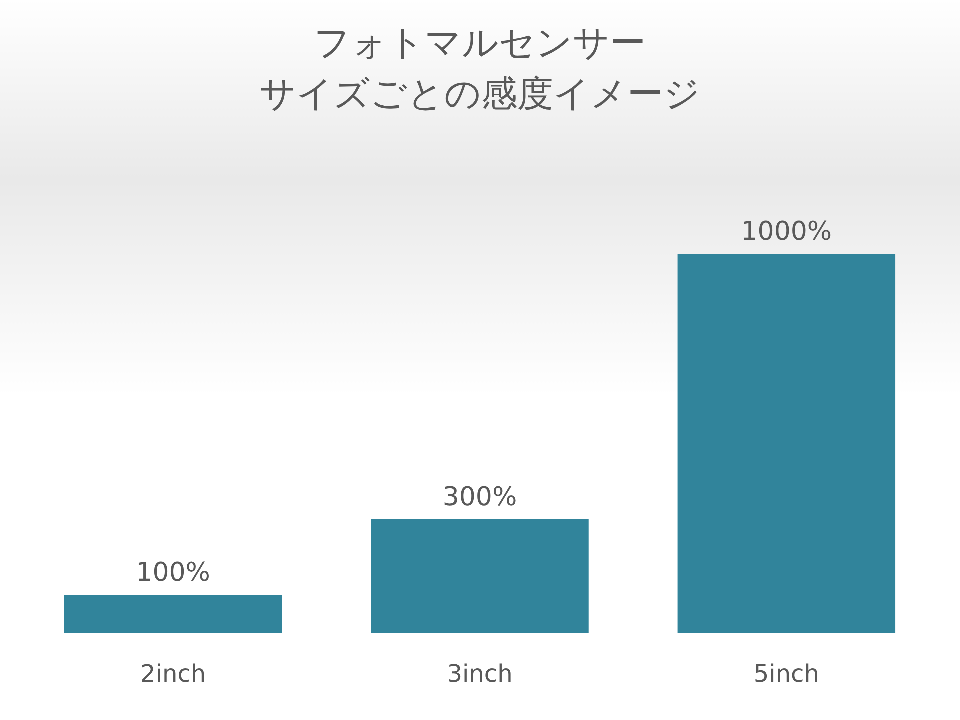 Image resolution: width=960 pixels, height=720 pixels. What do you see at coordinates (173, 674) in the screenshot?
I see `x-tick-label: 2inch` at bounding box center [173, 674].